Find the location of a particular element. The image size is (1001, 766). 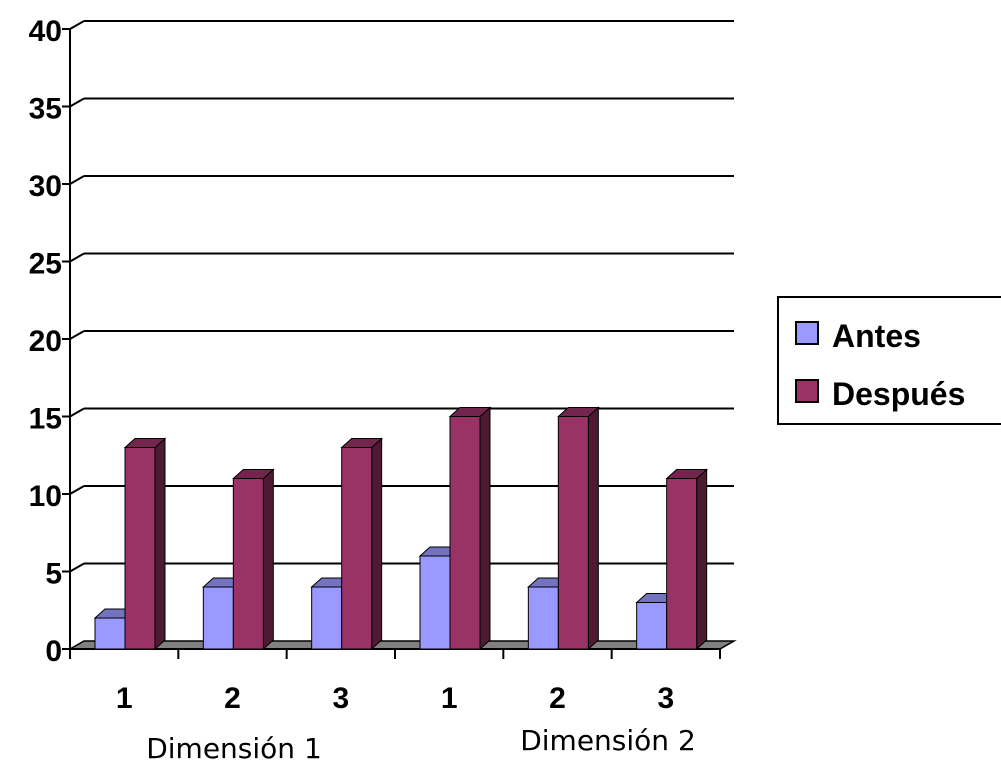

bar-después-5 is located at coordinates (578, 528).